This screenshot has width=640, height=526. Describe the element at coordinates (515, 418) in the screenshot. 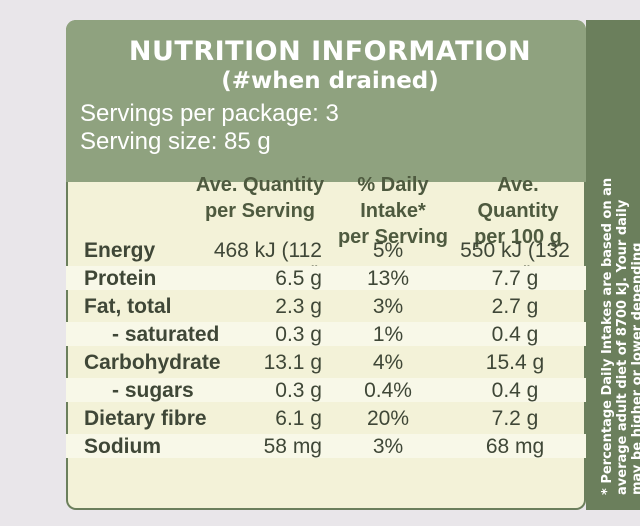

I see `per-100g-value: 7.2 g` at that location.